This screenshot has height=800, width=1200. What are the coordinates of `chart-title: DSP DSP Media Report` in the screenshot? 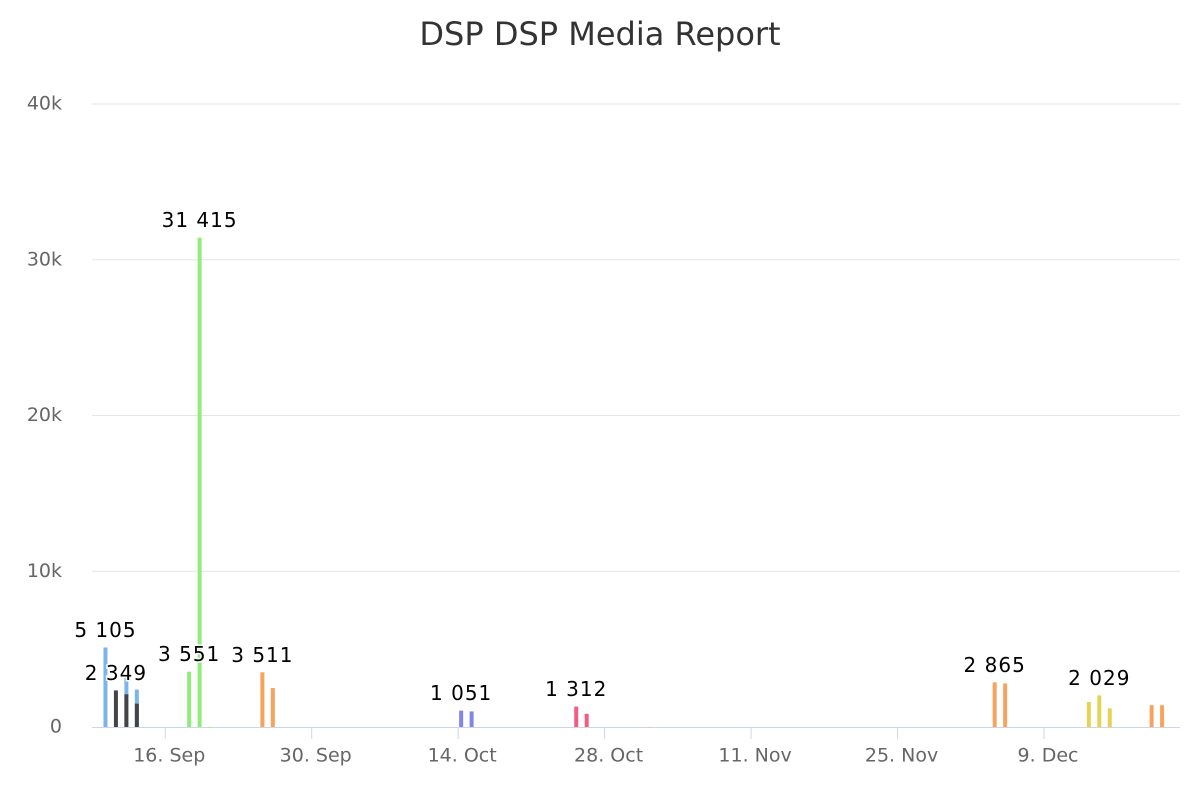 It's located at (599, 34).